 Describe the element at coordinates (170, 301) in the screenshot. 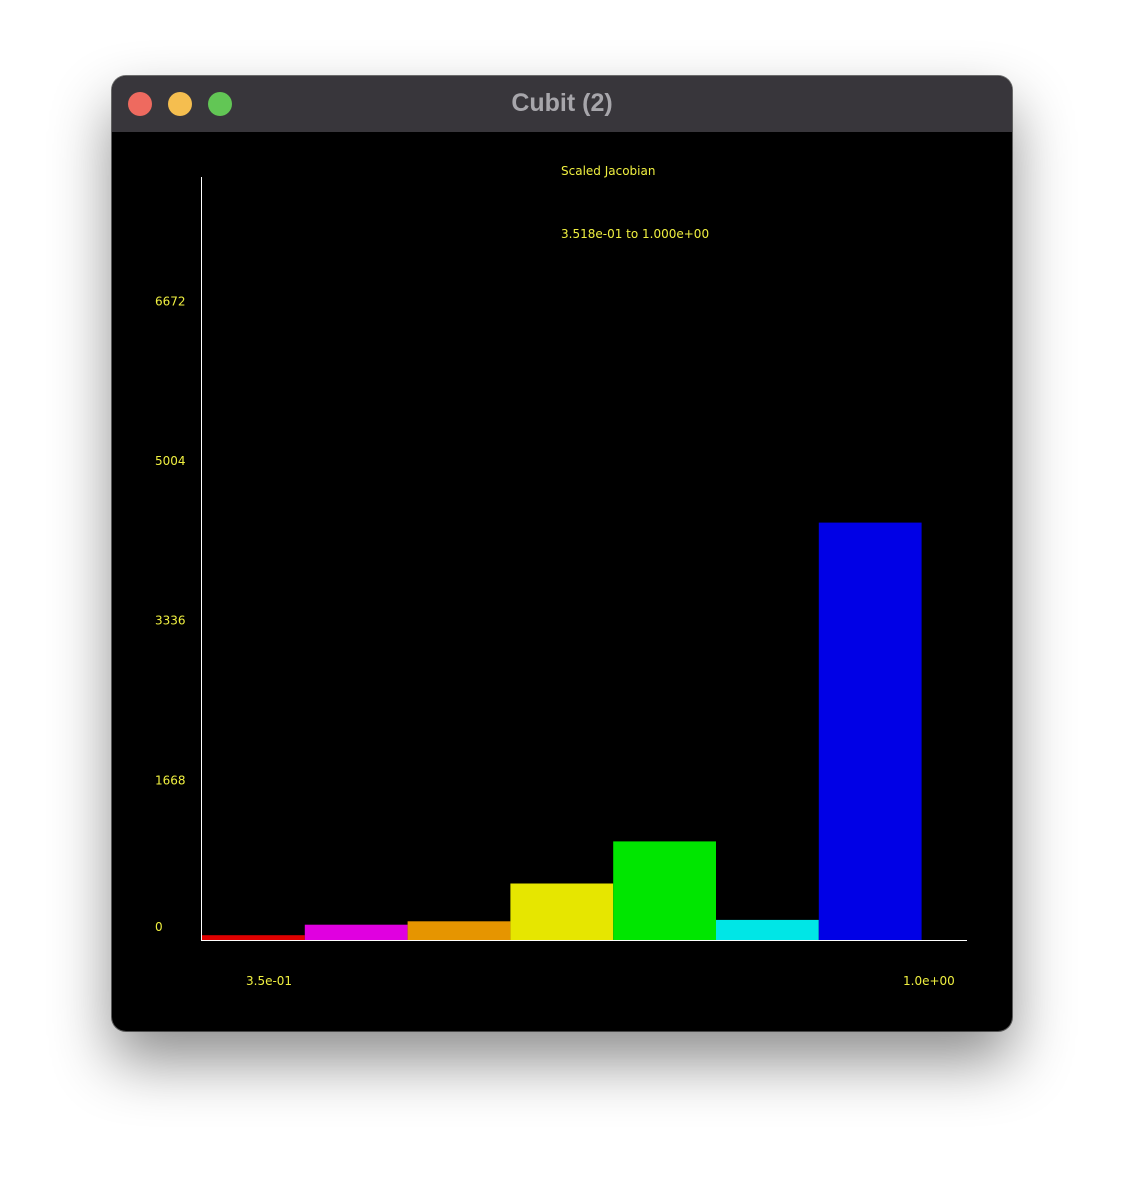

I see `y-tick-label: 6672` at that location.